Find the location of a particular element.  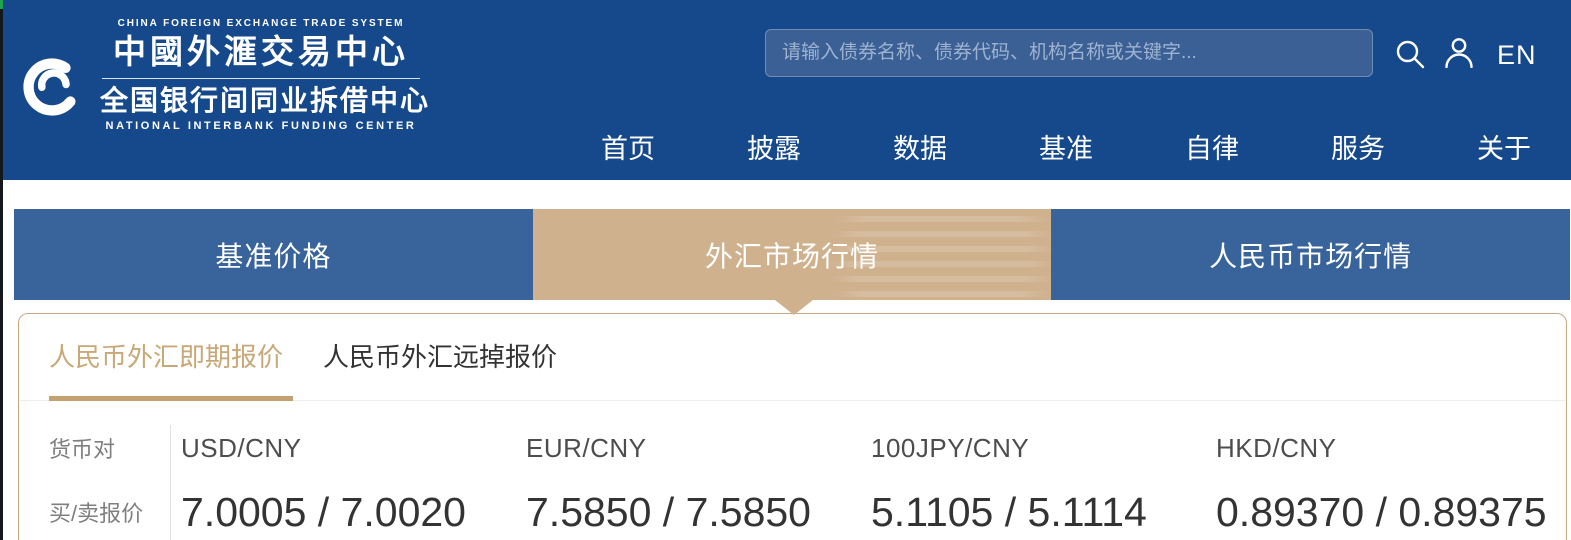

globe-watermark is located at coordinates (937, 254).